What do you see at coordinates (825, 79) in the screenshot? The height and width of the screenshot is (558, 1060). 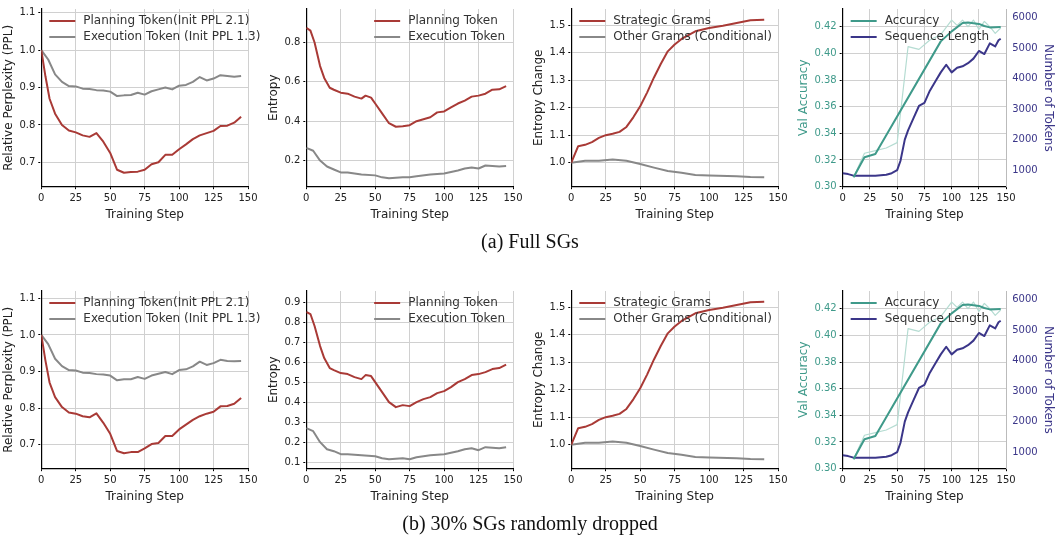 I see `y-tick-label: 0.38` at bounding box center [825, 79].